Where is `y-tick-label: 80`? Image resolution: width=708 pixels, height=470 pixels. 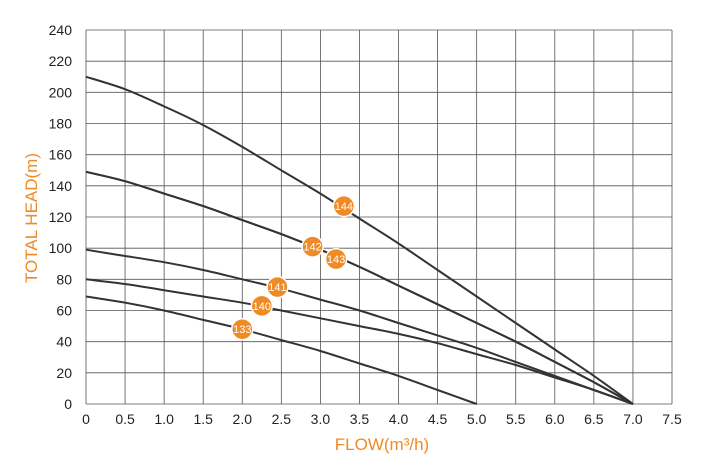 y-tick-label: 80 is located at coordinates (64, 279).